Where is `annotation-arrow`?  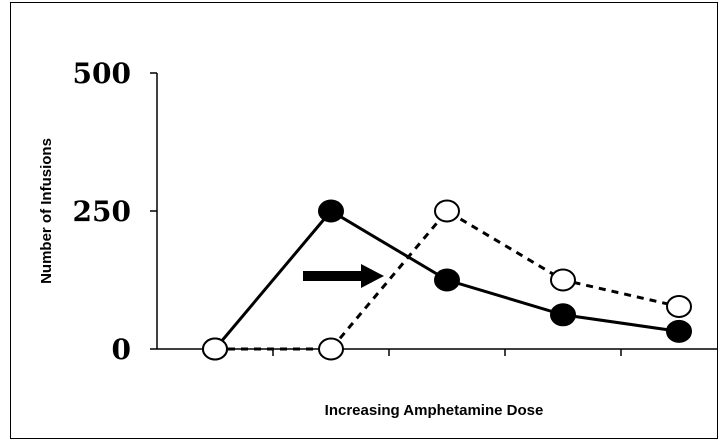 annotation-arrow is located at coordinates (343, 276).